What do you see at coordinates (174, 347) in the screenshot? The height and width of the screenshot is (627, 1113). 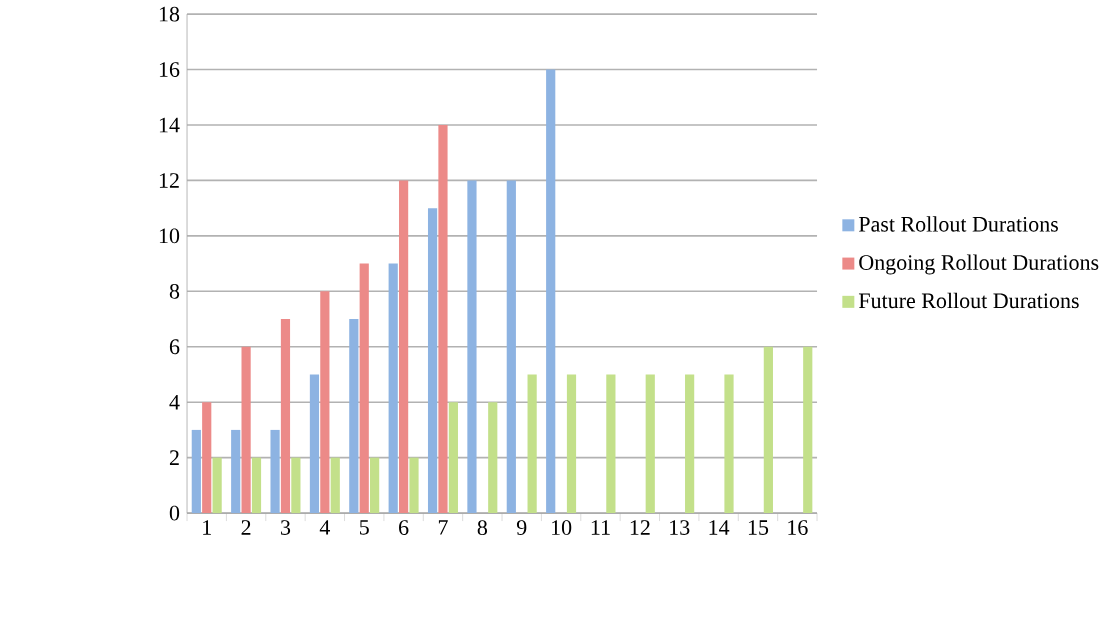 I see `y-tick-label: 6` at bounding box center [174, 347].